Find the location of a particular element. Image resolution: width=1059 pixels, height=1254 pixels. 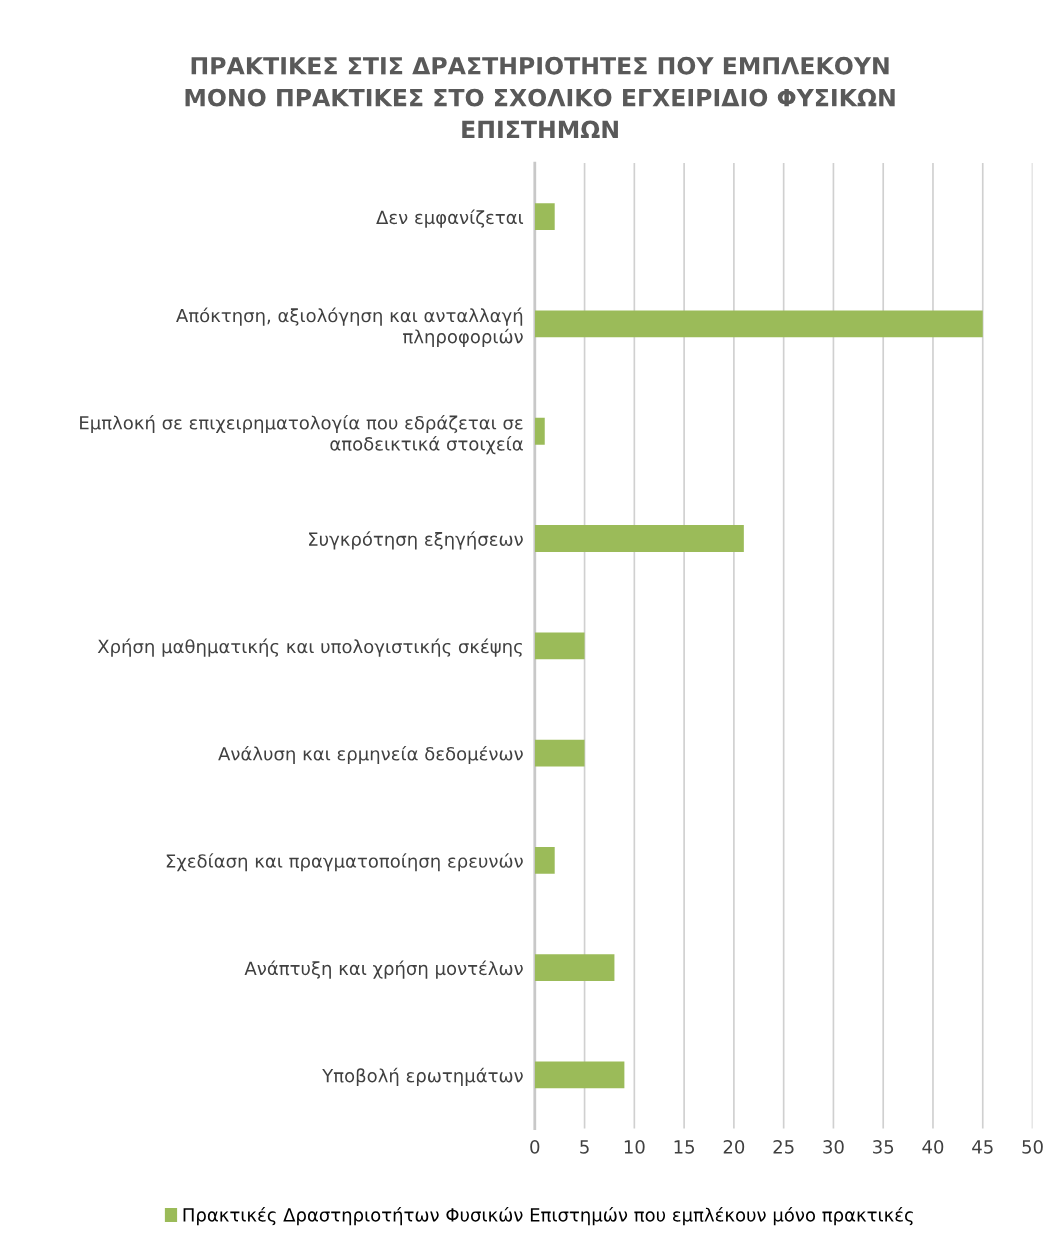

x-tick-label: 30 is located at coordinates (833, 1147).